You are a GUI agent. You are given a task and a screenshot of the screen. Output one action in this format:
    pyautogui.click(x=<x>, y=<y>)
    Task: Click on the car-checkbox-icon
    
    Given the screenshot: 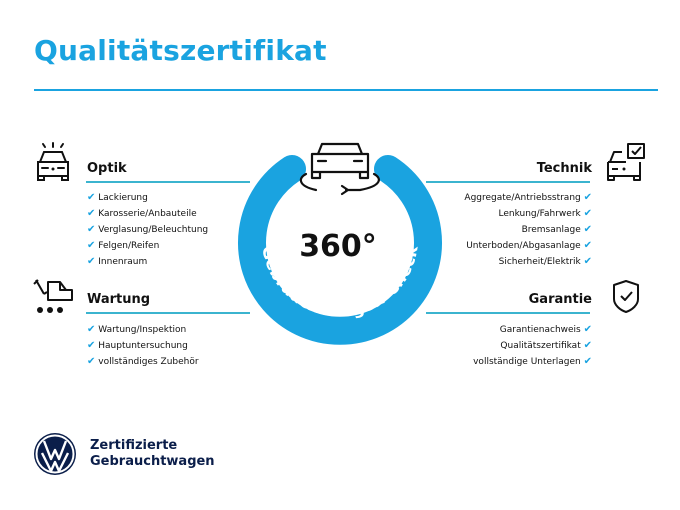 What is the action you would take?
    pyautogui.click(x=626, y=162)
    